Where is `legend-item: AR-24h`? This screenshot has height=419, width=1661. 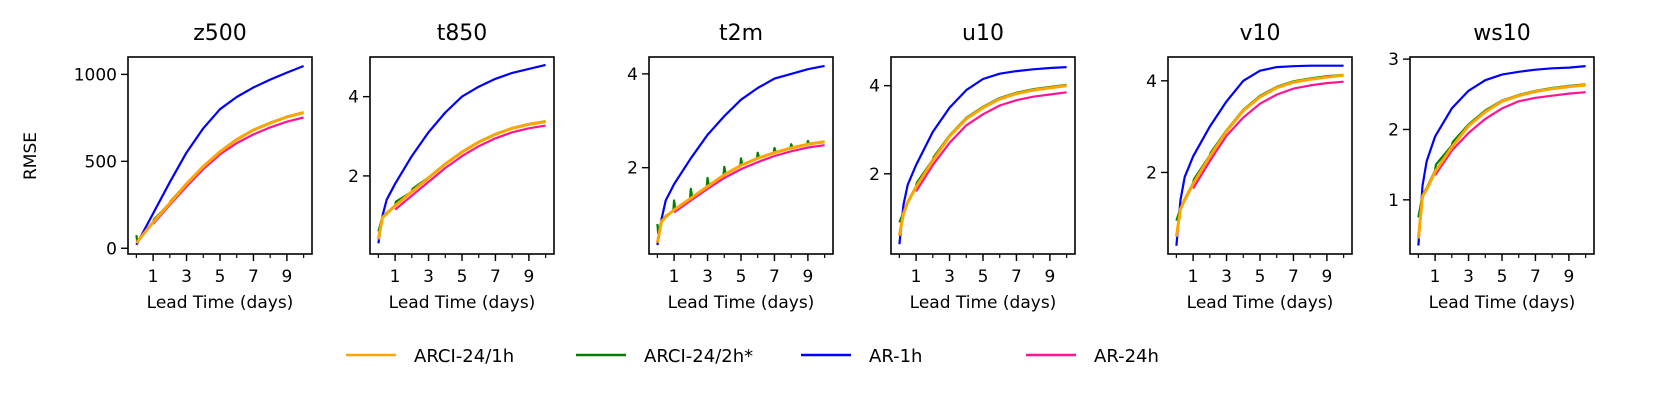
legend-item: AR-24h is located at coordinates (1092, 356).